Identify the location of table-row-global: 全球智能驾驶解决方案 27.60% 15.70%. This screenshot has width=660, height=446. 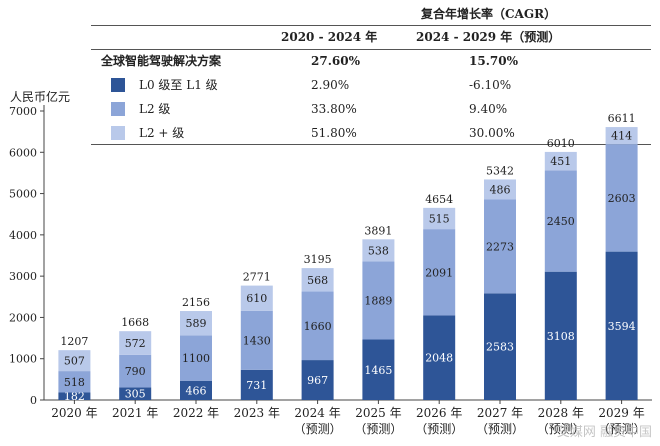
(376, 61).